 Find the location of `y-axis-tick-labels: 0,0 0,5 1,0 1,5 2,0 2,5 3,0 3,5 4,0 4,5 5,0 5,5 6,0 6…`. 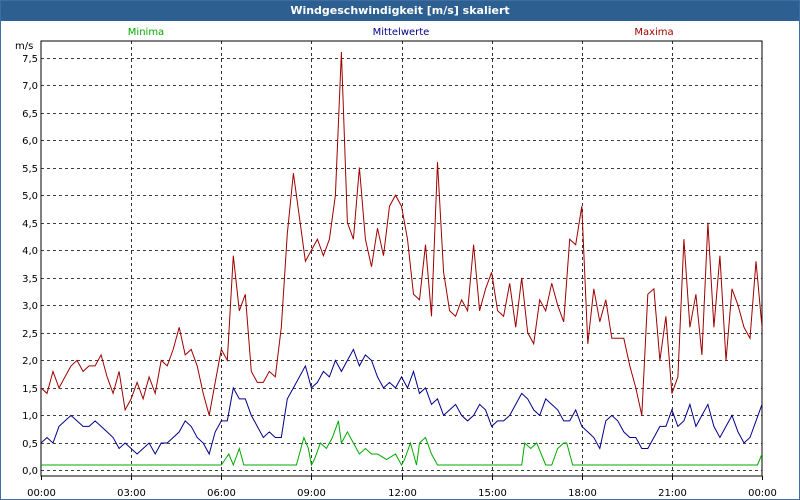

y-axis-tick-labels: 0,0 0,5 1,0 1,5 2,0 2,5 3,0 3,5 4,0 4,5 5,0 5,5 6,0 6… is located at coordinates (30, 265).